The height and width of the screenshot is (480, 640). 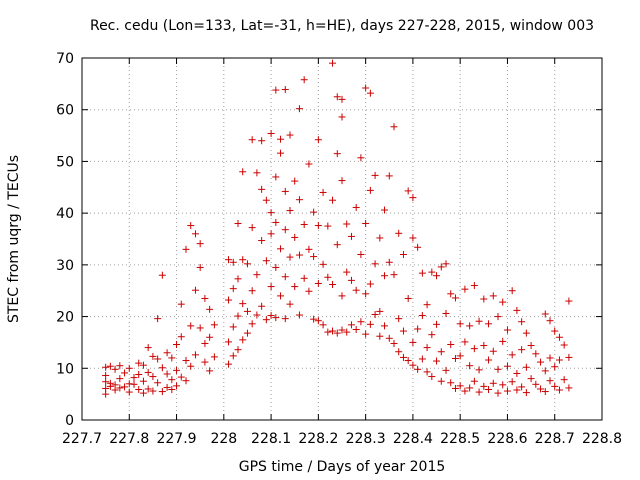 What do you see at coordinates (129, 439) in the screenshot?
I see `x-tick-label: 227.8` at bounding box center [129, 439].